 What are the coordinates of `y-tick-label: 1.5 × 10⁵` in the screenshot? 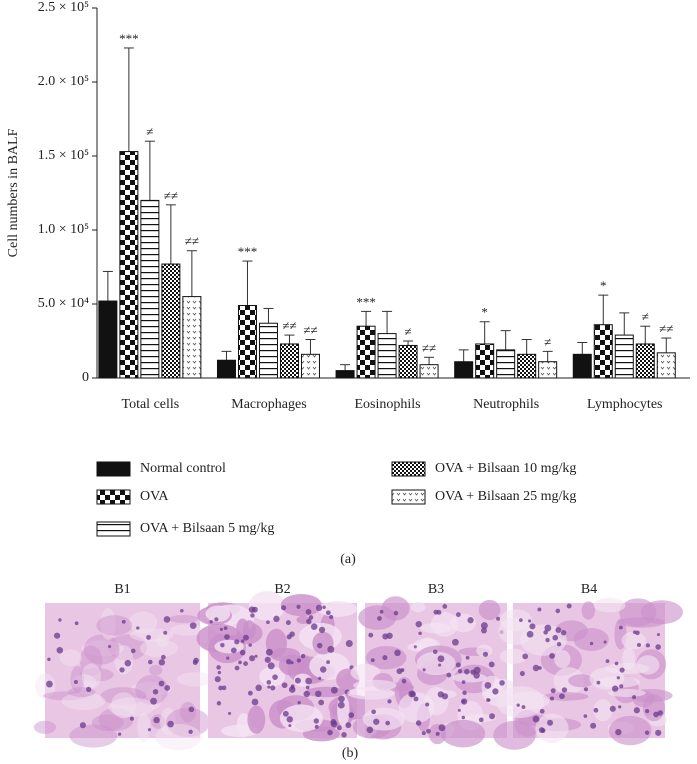 It's located at (63, 155).